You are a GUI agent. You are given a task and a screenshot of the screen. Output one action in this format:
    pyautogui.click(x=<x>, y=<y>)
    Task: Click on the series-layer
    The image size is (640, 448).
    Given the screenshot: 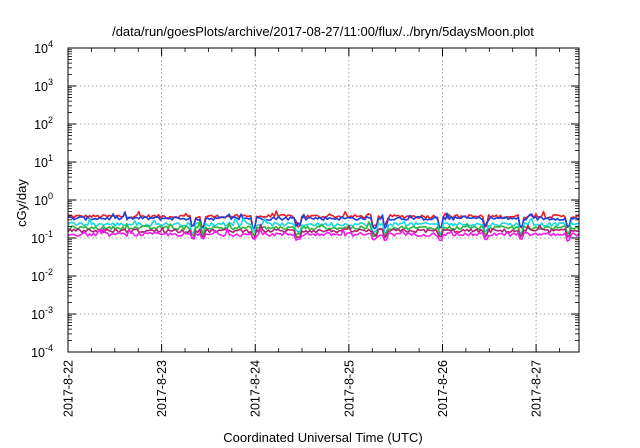 What is the action you would take?
    pyautogui.click(x=323, y=226)
    